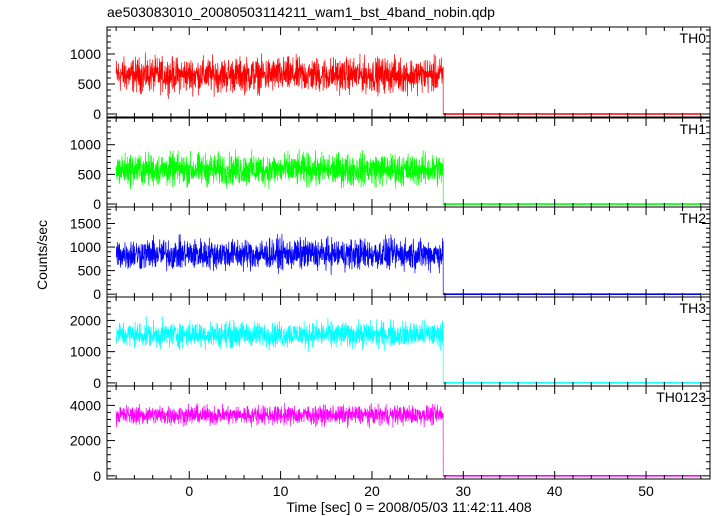 This screenshot has width=717, height=516. Describe the element at coordinates (408, 177) in the screenshot. I see `series-line-th1` at that location.